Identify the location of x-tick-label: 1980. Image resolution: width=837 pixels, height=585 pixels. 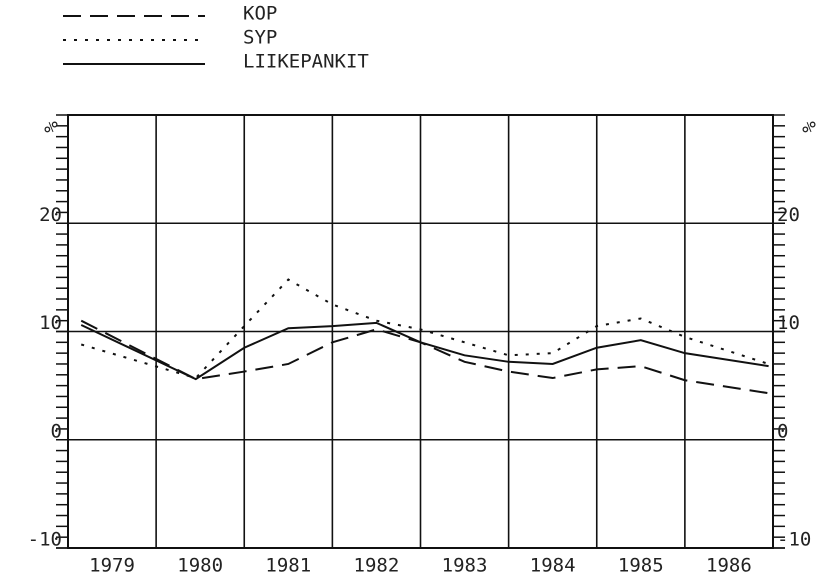
(200, 566).